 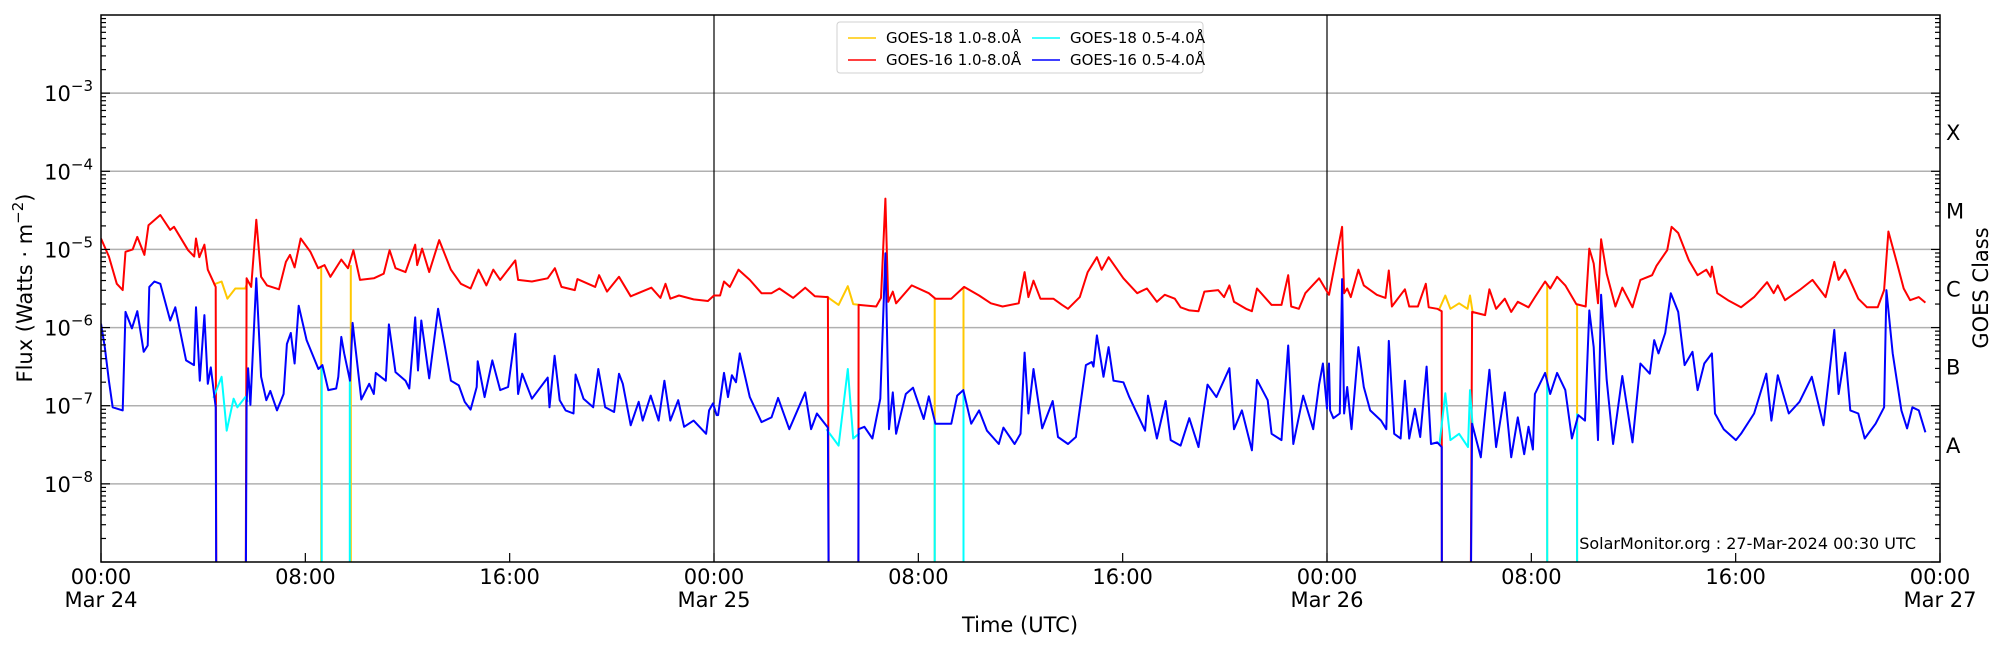 I want to click on goes-class-axis-label: GOES Class, so click(x=1981, y=287).